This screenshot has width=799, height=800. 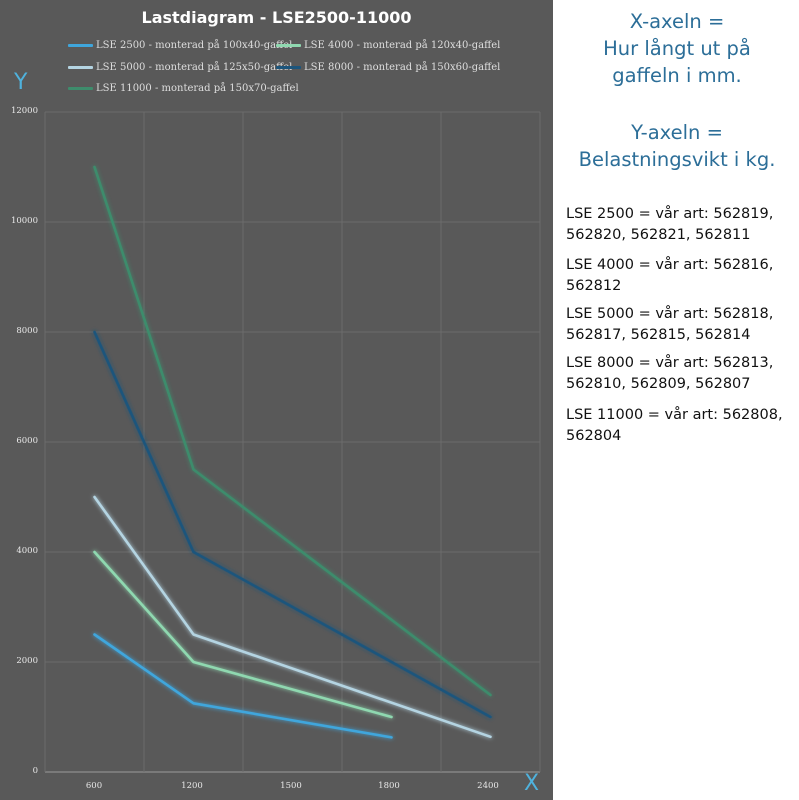 I want to click on x-tick-label: 1800, so click(x=389, y=786).